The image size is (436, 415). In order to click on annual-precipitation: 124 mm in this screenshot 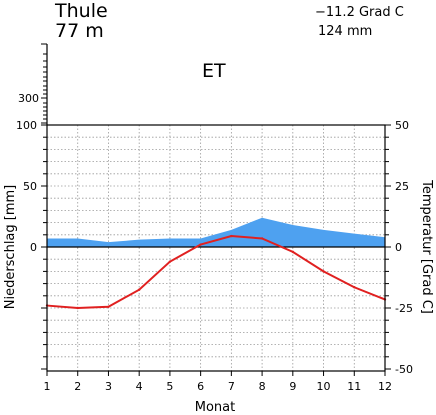, I will do `click(345, 31)`.